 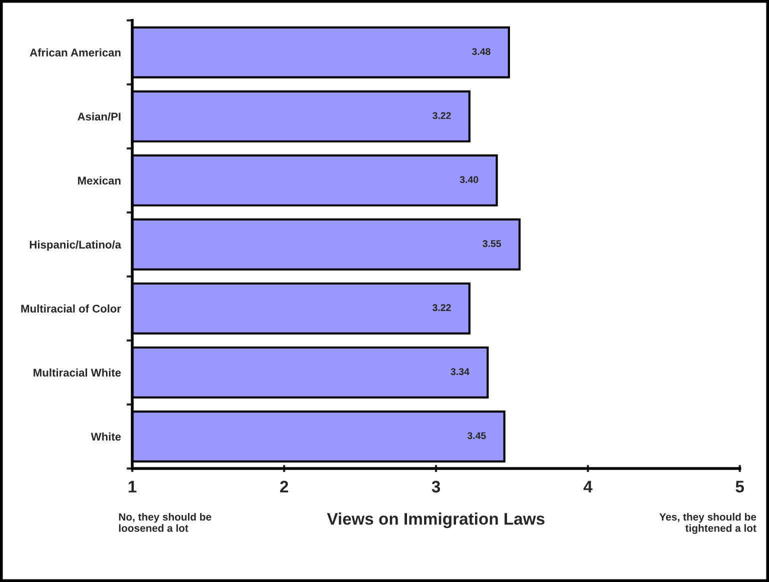 What do you see at coordinates (588, 486) in the screenshot?
I see `x-tick-label: 4` at bounding box center [588, 486].